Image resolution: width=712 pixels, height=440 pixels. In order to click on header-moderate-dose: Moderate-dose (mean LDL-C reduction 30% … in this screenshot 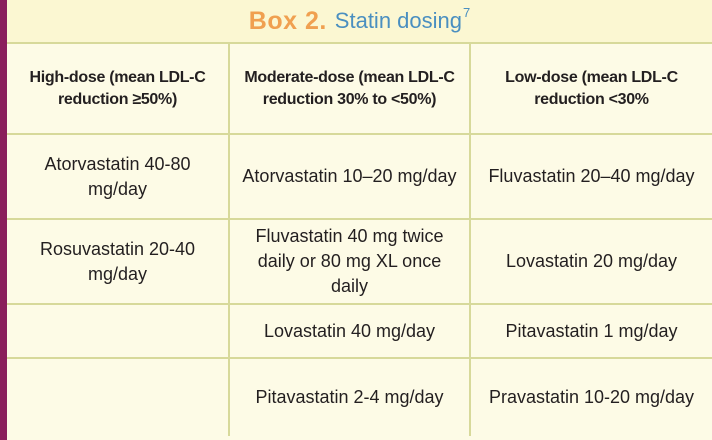, I will do `click(350, 89)`.